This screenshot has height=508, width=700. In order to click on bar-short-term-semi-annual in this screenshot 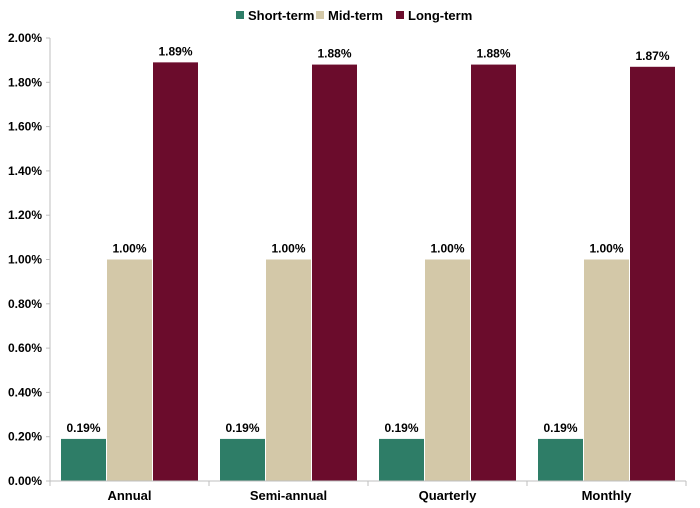, I will do `click(242, 459)`.